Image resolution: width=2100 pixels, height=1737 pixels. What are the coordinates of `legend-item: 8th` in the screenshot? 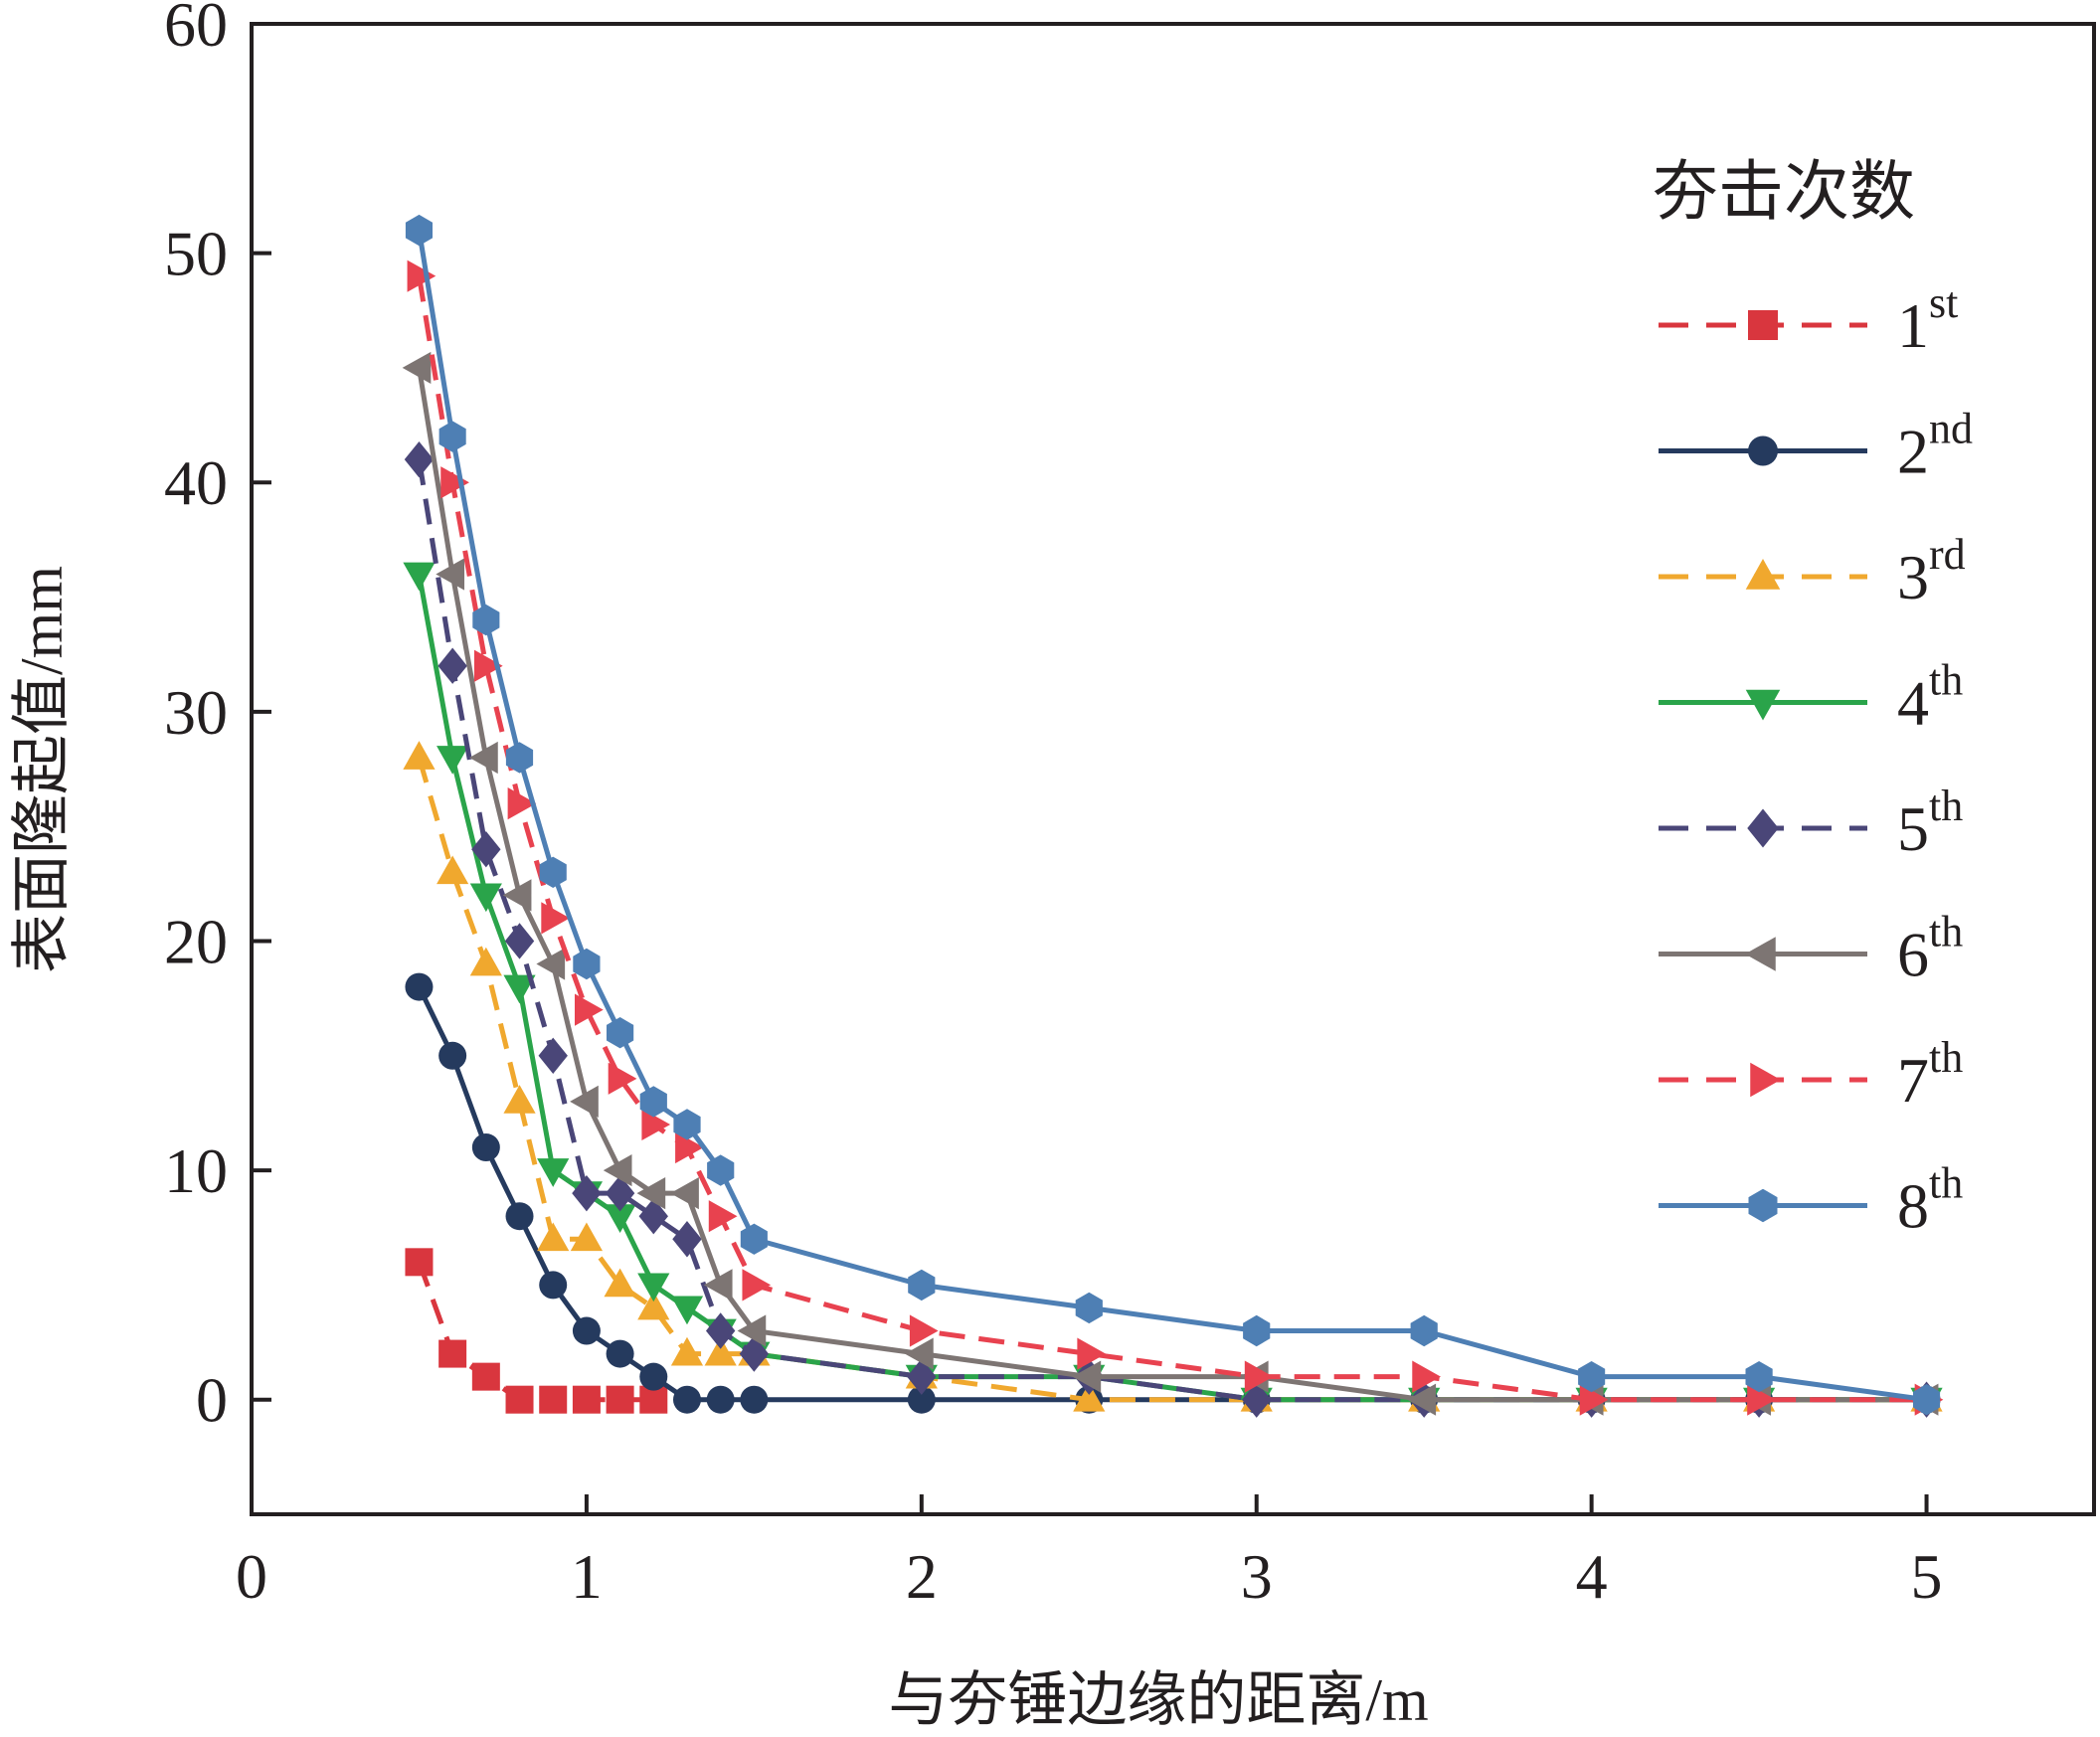 It's located at (1811, 1201).